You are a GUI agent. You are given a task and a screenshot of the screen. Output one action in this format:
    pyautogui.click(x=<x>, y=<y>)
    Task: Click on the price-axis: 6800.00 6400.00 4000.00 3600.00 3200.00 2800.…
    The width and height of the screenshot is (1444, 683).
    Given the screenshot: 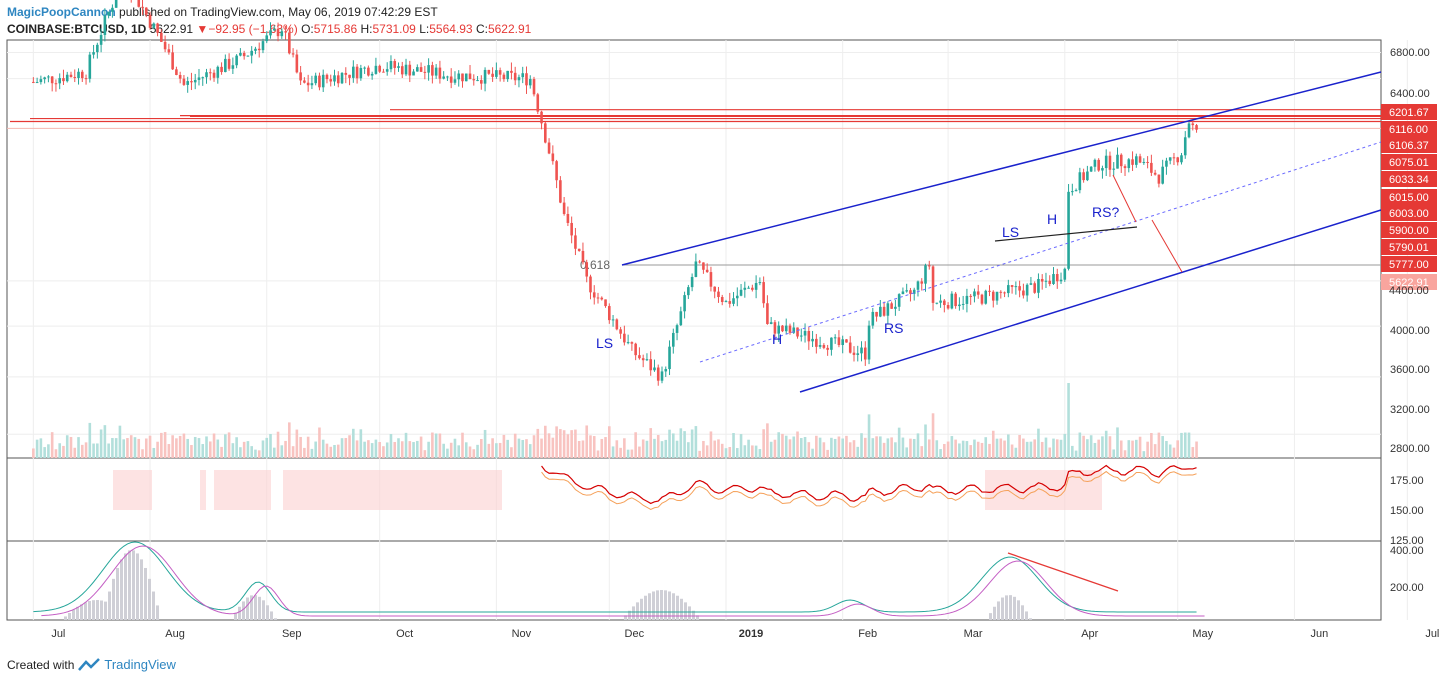 What is the action you would take?
    pyautogui.click(x=1409, y=320)
    